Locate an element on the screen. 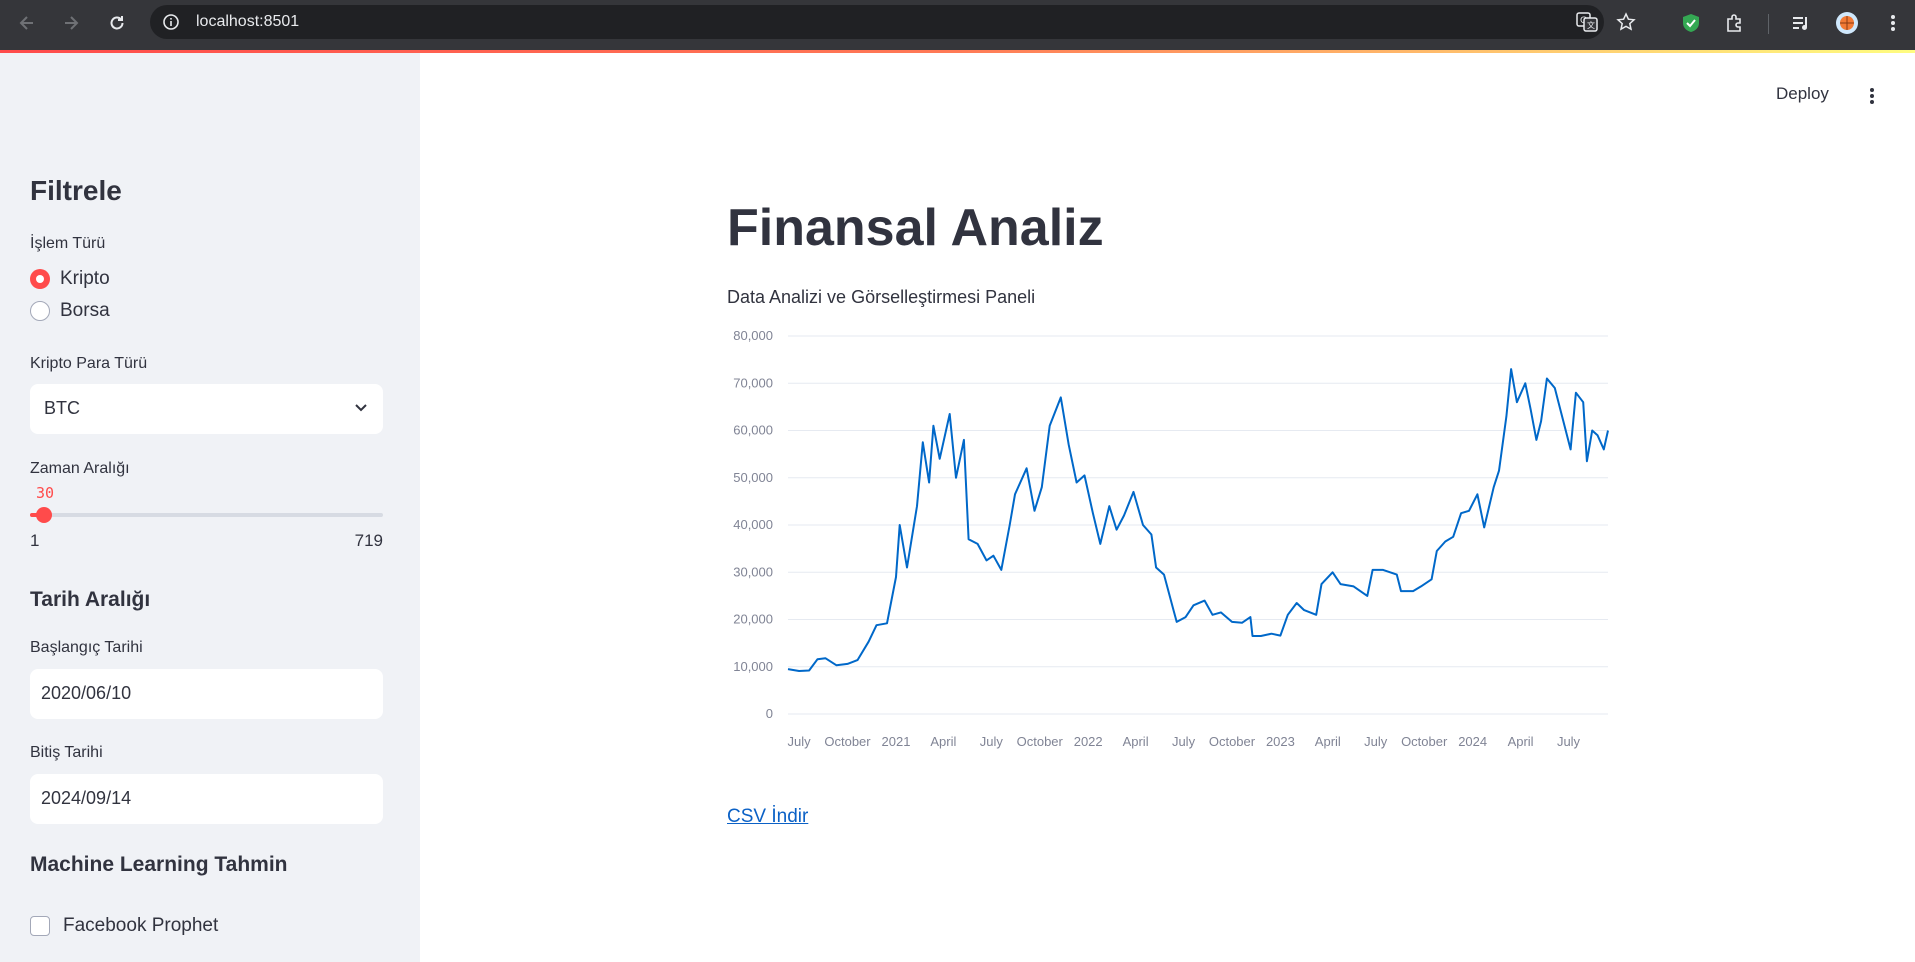 The image size is (1915, 962). slider-max: 719 is located at coordinates (368, 540).